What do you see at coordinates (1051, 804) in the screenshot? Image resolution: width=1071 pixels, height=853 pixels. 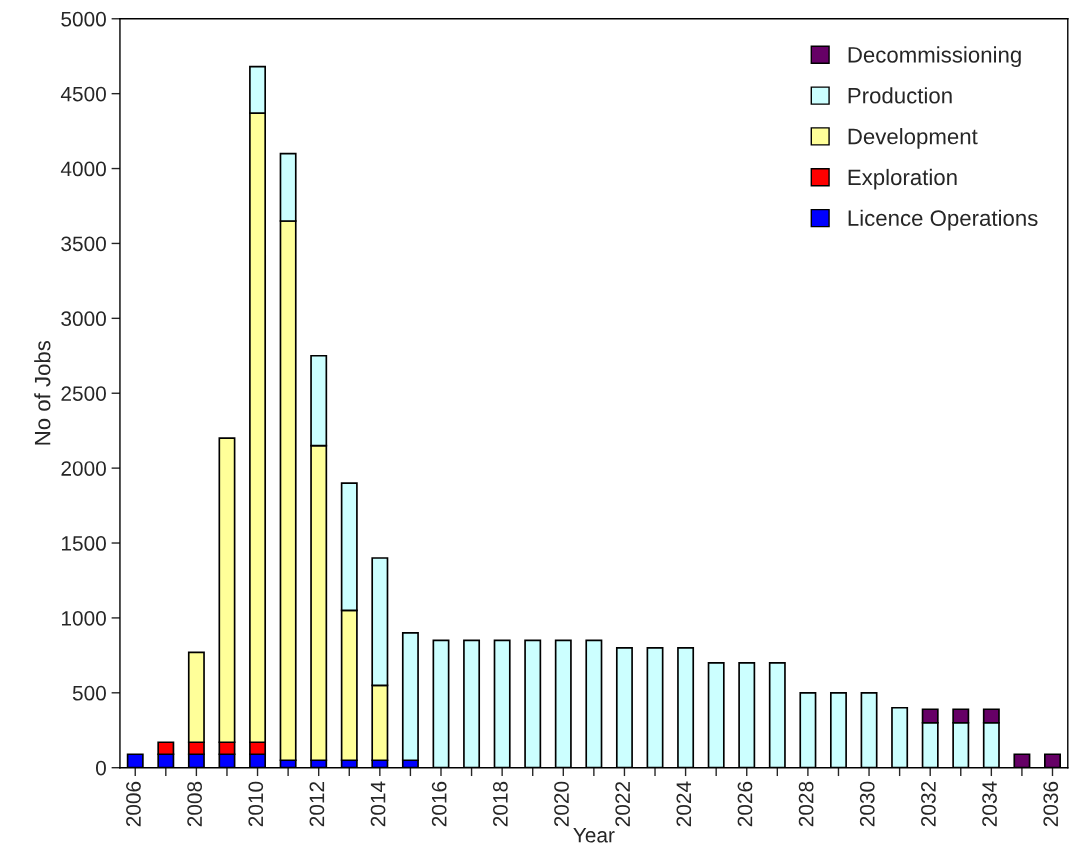 I see `x-tick-label: 2036` at bounding box center [1051, 804].